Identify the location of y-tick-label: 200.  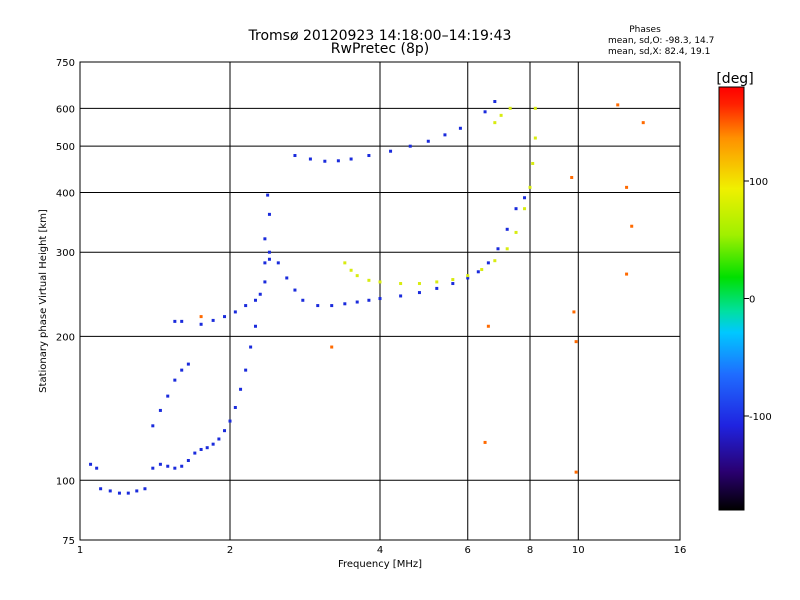
(65, 337).